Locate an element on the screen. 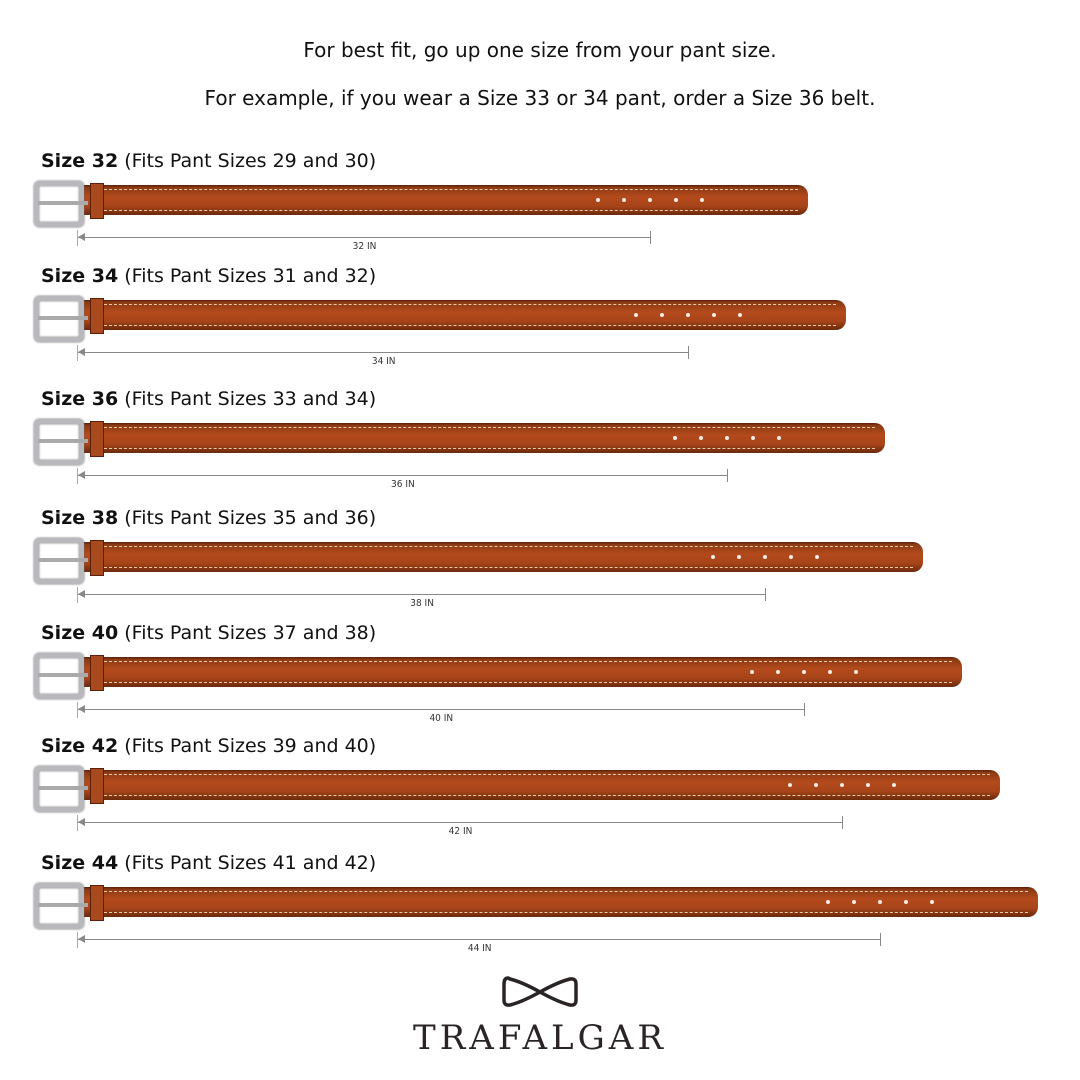  size-label: Size 38 (Fits Pant Sizes 35 and 36) is located at coordinates (208, 518).